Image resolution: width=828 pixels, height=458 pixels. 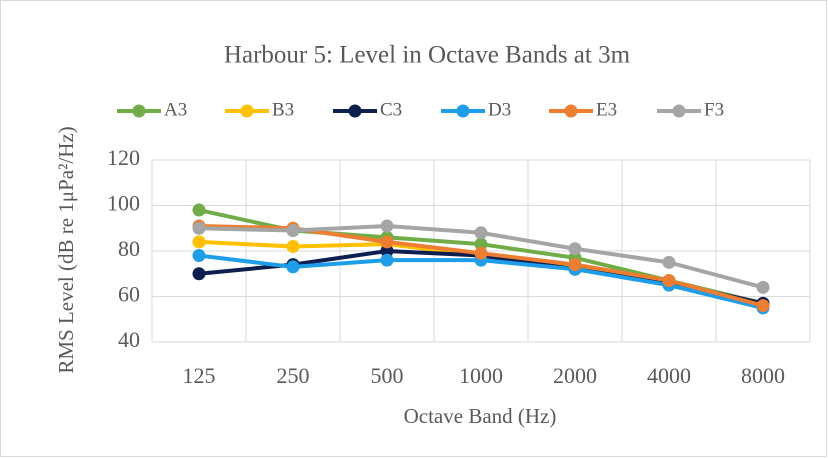 I want to click on x-axis-label: Octave Band (Hz), so click(x=480, y=416).